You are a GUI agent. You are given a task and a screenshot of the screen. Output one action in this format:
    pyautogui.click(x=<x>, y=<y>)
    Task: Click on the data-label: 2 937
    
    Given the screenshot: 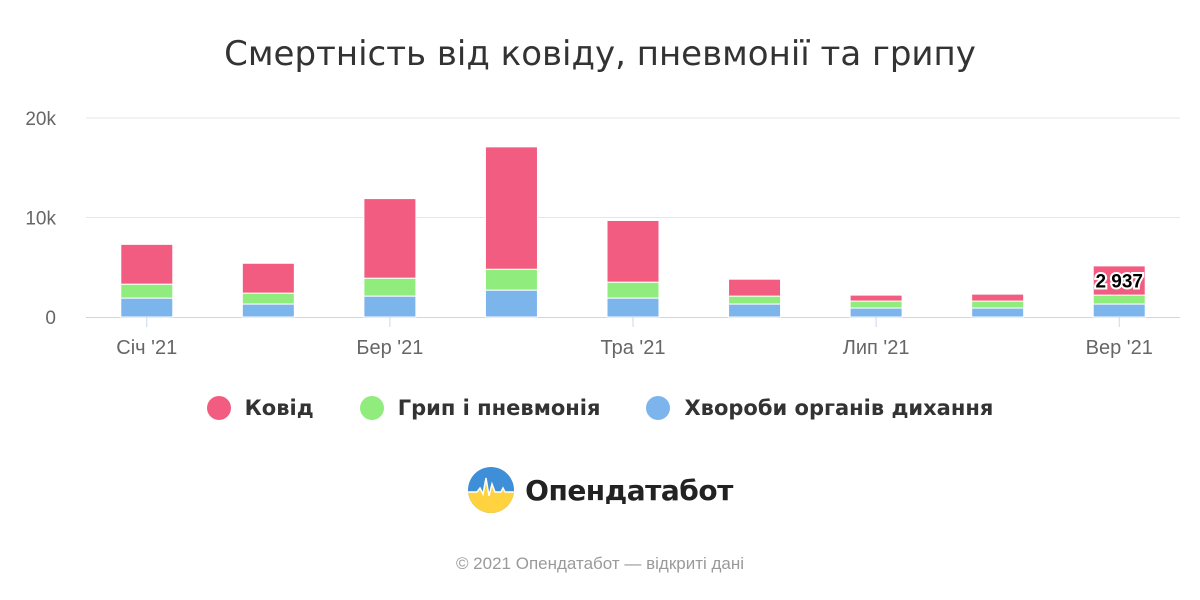 What is the action you would take?
    pyautogui.click(x=1119, y=281)
    